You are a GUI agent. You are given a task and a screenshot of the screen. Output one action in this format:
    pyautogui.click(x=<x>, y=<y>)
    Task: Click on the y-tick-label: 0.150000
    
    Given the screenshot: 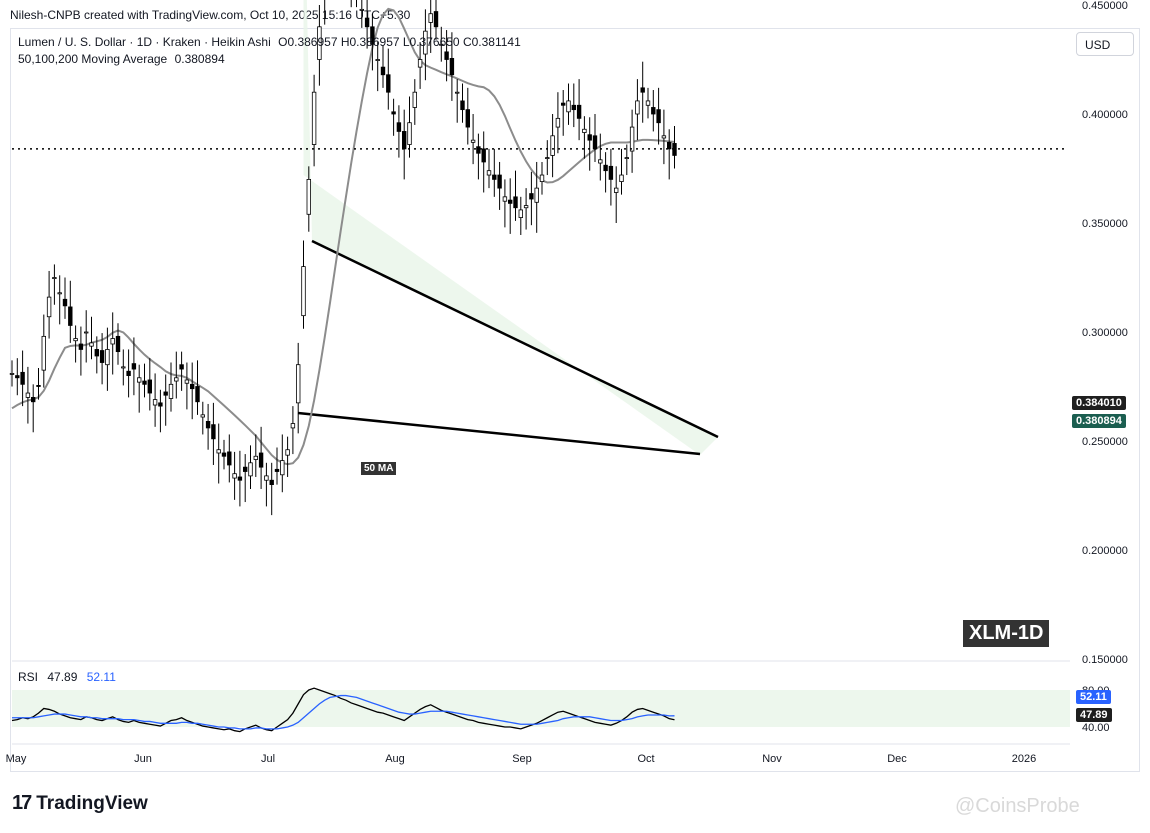 What is the action you would take?
    pyautogui.click(x=1105, y=660)
    